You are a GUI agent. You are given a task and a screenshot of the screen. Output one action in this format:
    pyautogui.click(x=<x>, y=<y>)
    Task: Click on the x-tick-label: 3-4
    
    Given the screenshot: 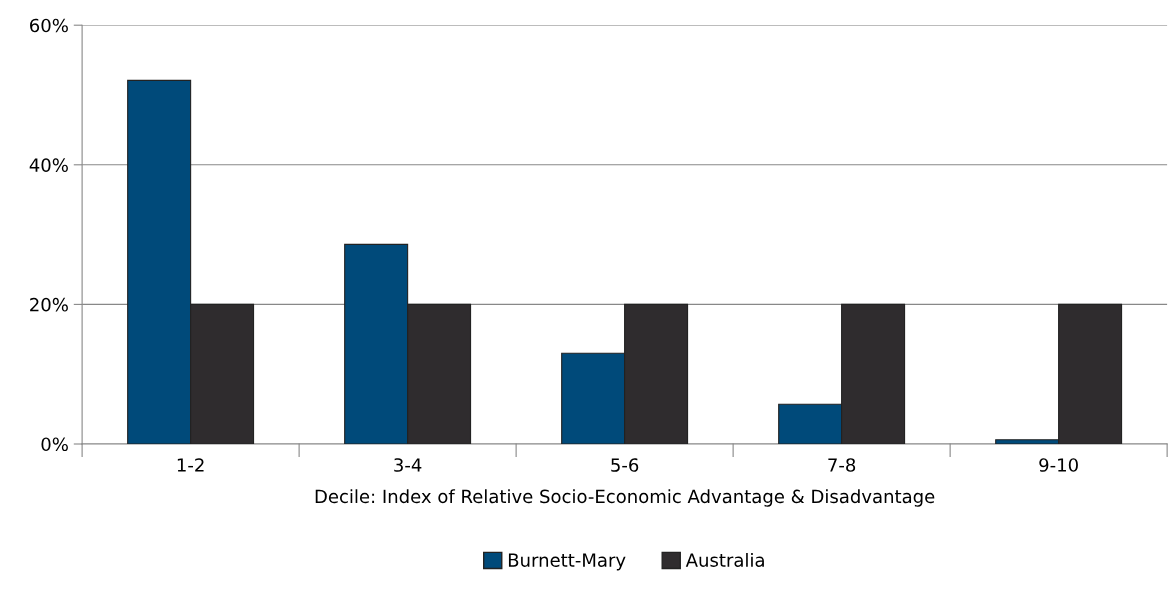 What is the action you would take?
    pyautogui.click(x=408, y=465)
    